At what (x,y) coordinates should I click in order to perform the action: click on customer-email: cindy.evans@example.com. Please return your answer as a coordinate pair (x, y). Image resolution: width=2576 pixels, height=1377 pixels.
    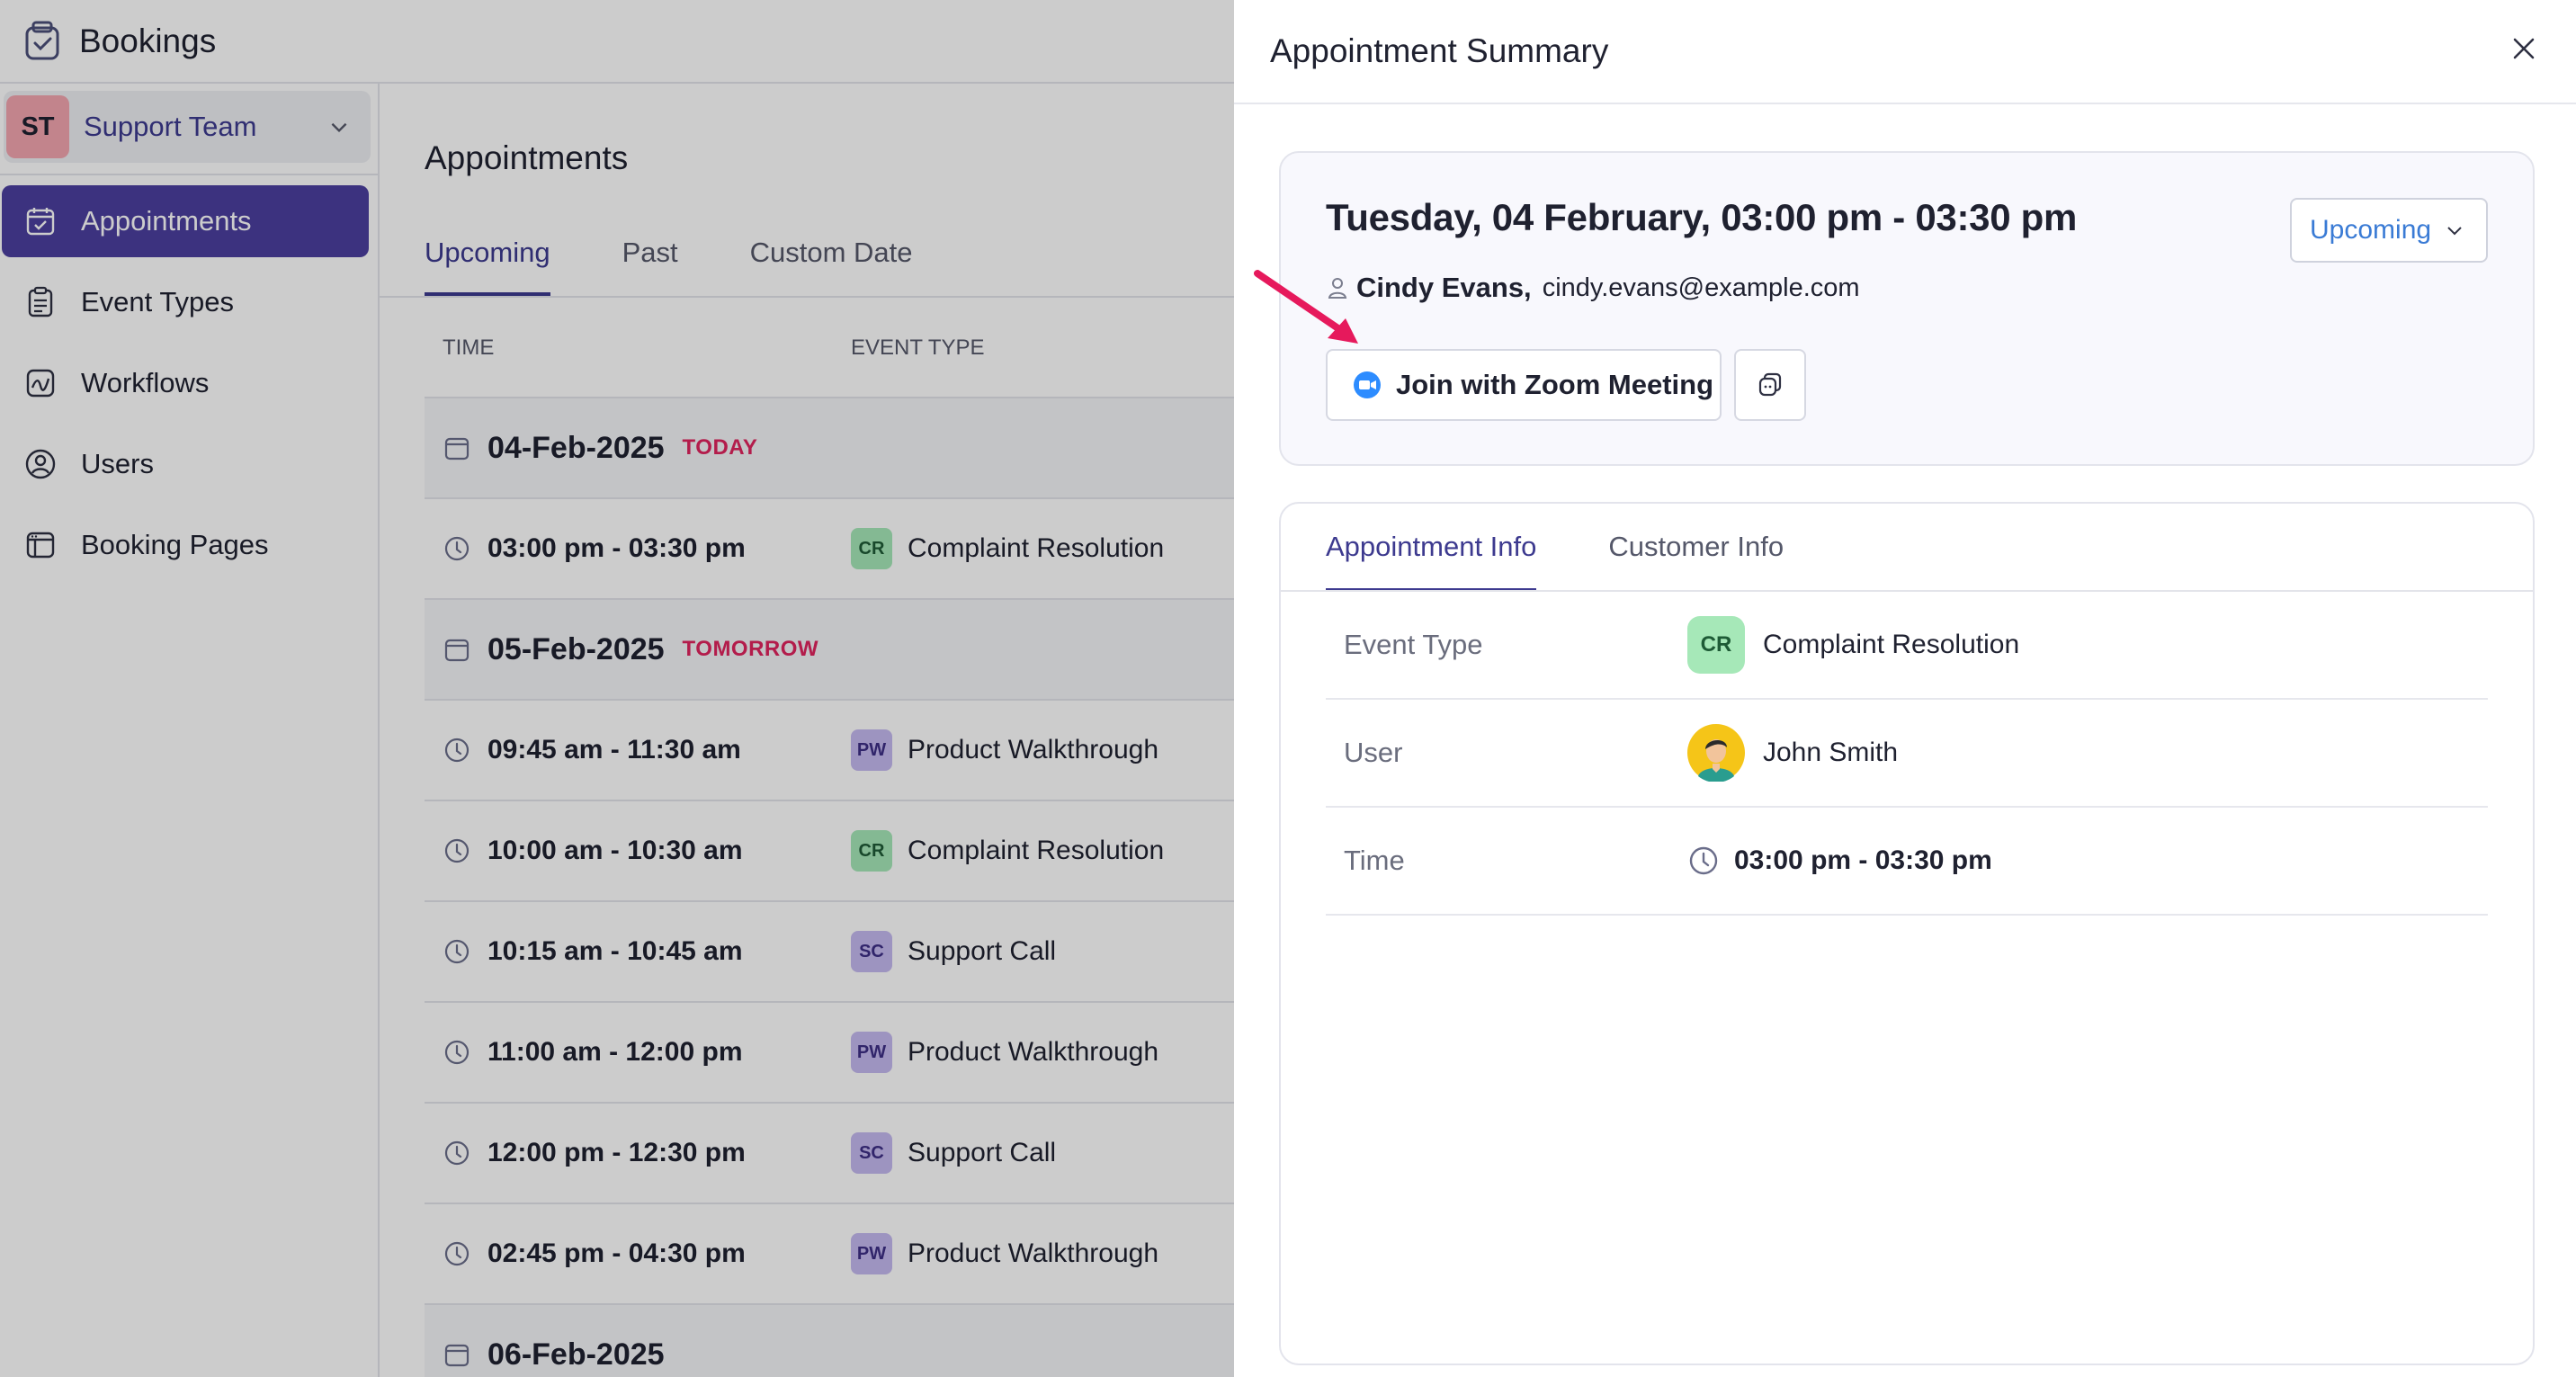
    Looking at the image, I should click on (1701, 287).